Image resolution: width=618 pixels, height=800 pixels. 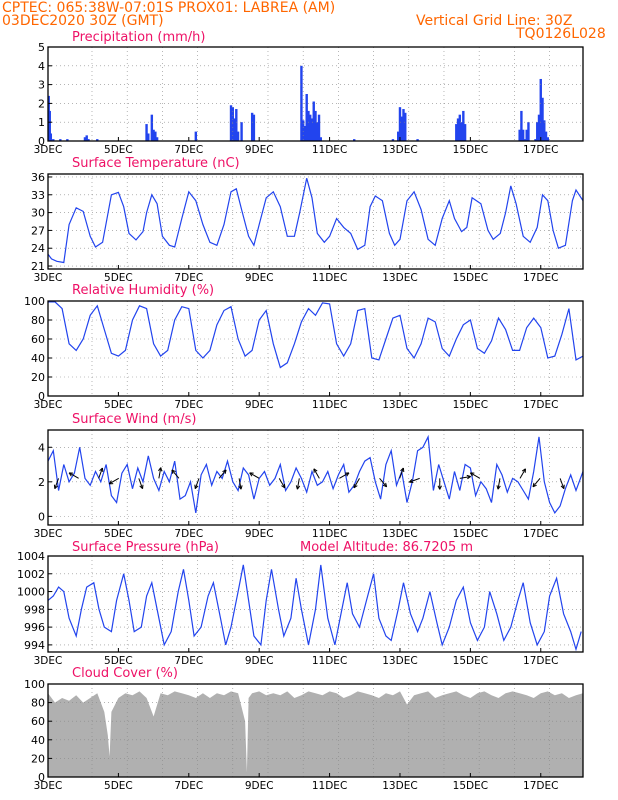 I want to click on header-grid-line-note: Vertical Grid Line: 30Z, so click(x=494, y=21).